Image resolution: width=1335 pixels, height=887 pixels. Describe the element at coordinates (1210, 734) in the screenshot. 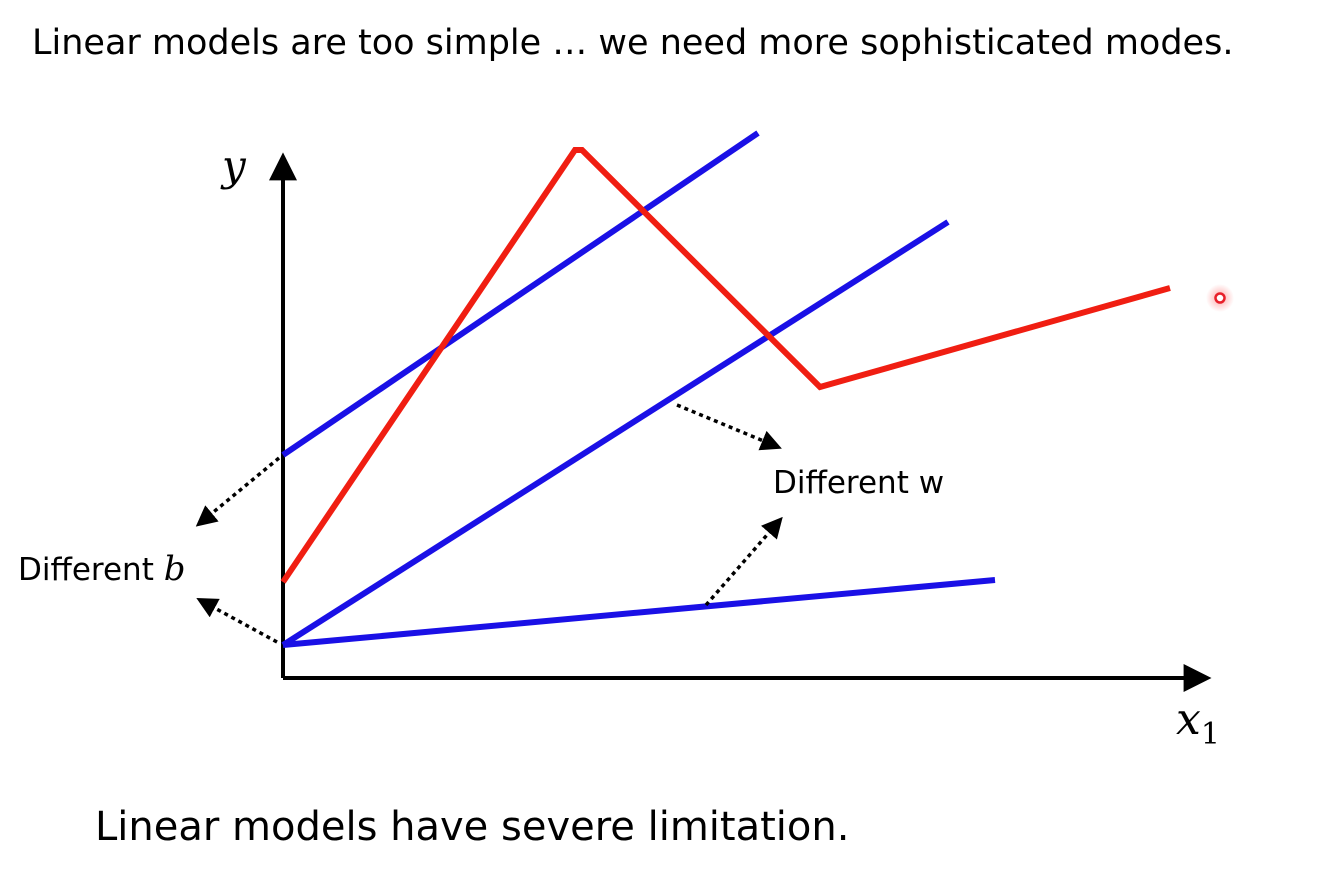

I see `x-axis-label-subscript: 1` at that location.